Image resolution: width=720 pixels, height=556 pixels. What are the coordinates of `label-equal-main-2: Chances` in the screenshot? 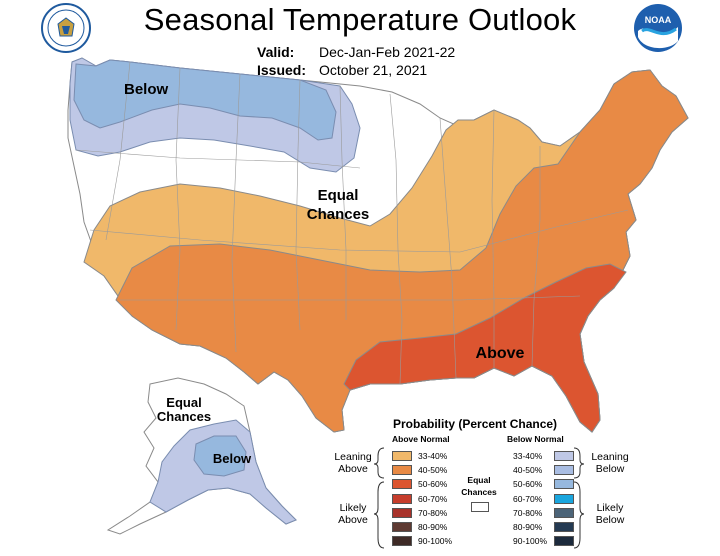 It's located at (338, 214).